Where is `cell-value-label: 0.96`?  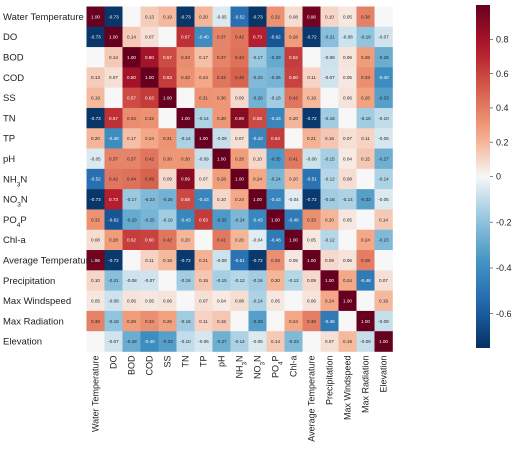
cell-value-label: 0.96 is located at coordinates (311, 16).